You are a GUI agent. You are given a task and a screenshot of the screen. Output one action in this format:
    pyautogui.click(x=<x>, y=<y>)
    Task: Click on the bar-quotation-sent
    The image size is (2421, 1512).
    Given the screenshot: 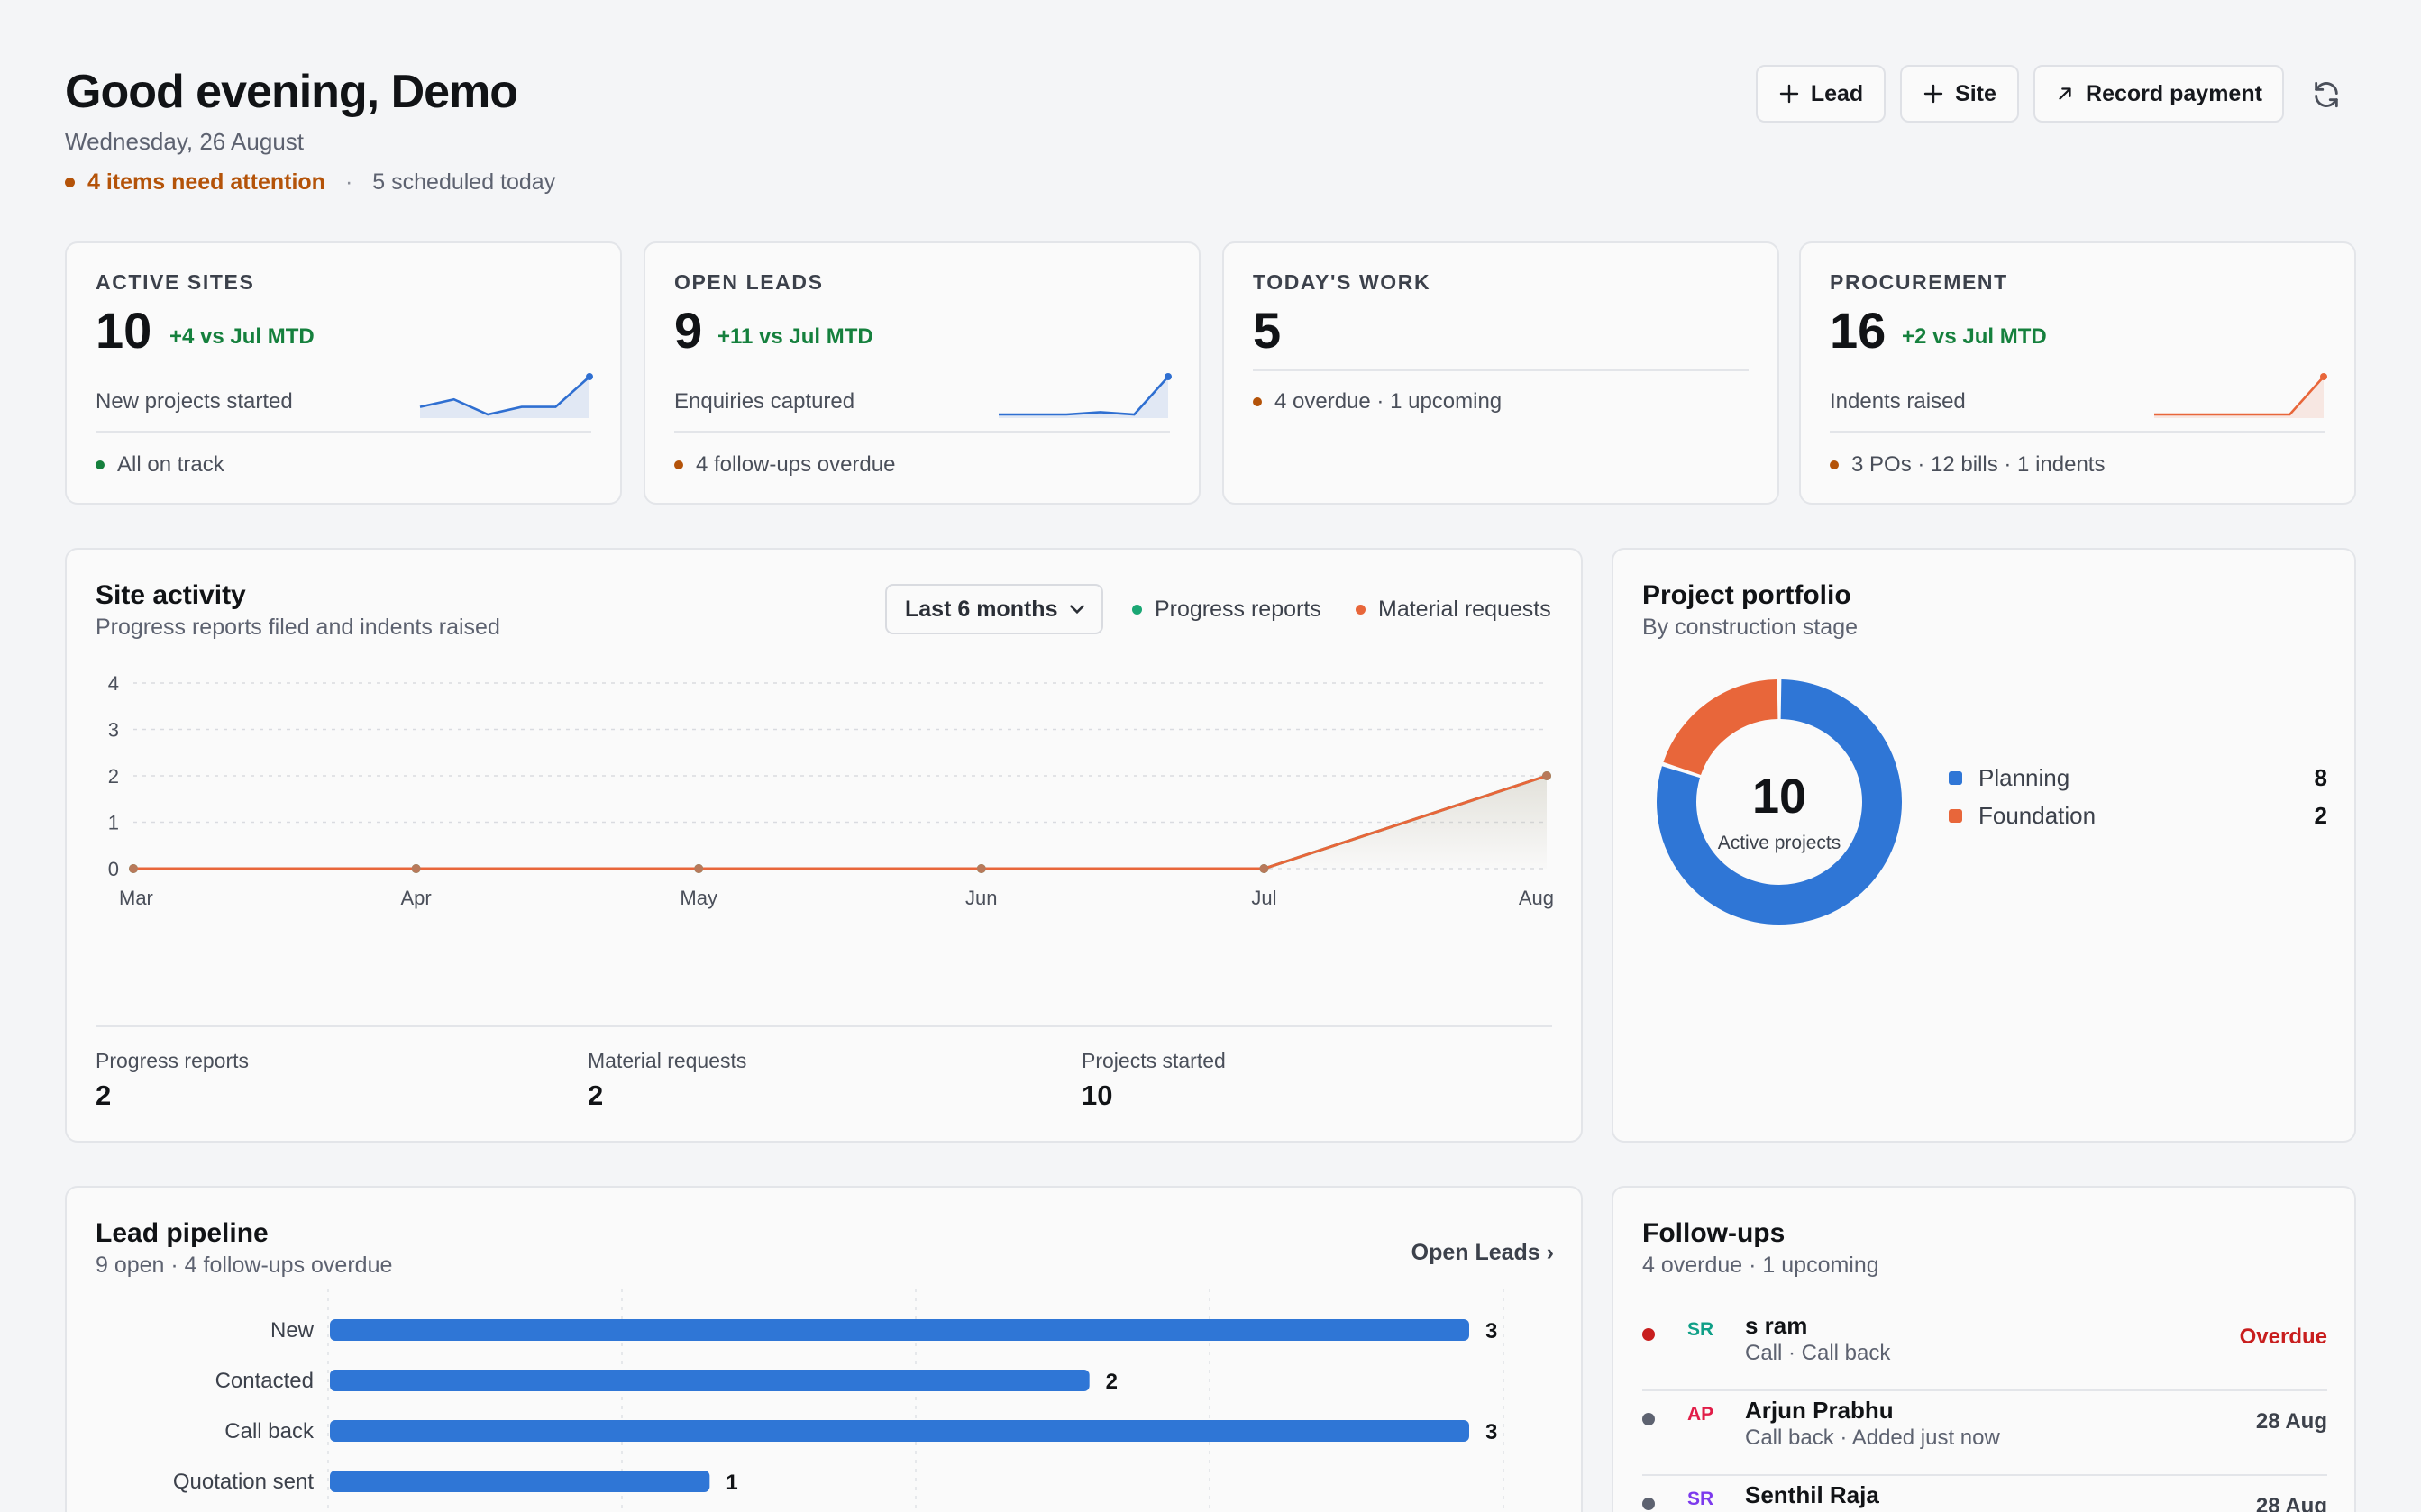 What is the action you would take?
    pyautogui.click(x=520, y=1481)
    